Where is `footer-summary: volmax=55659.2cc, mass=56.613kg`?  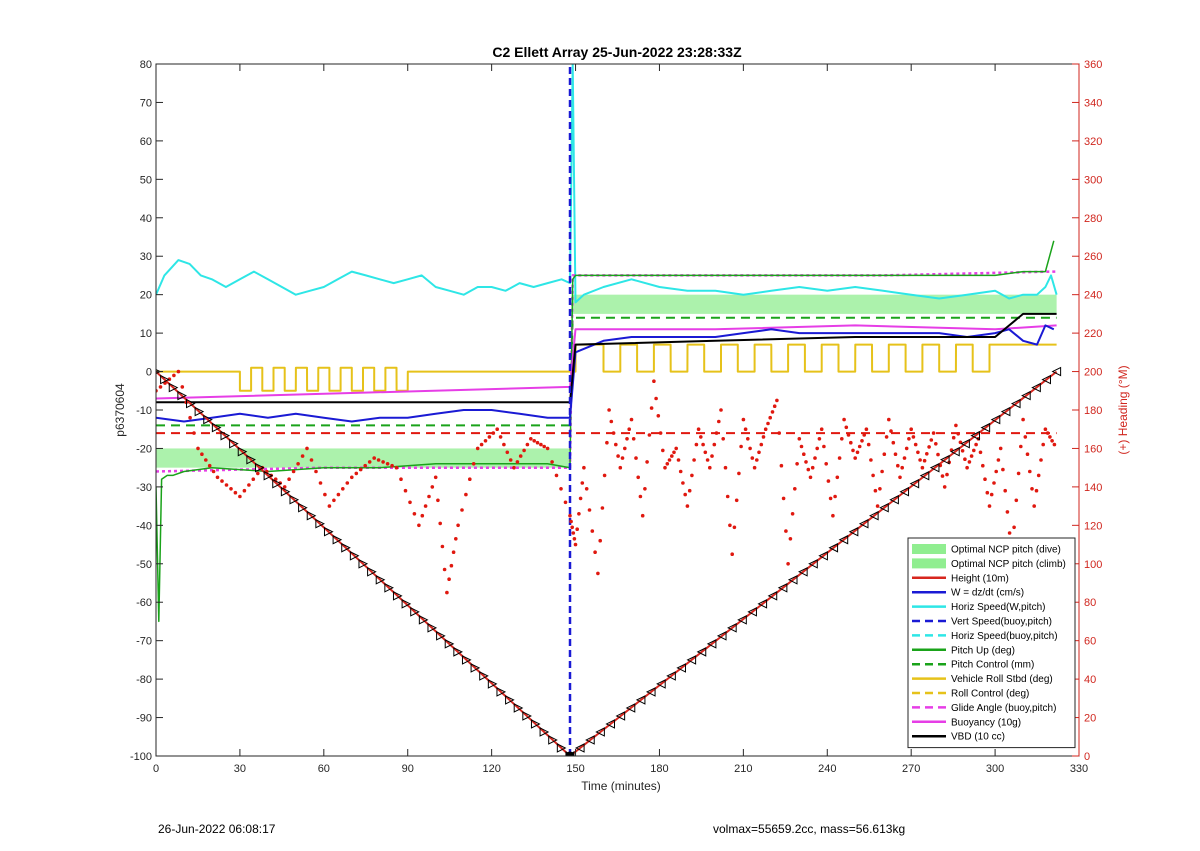
footer-summary: volmax=55659.2cc, mass=56.613kg is located at coordinates (809, 829).